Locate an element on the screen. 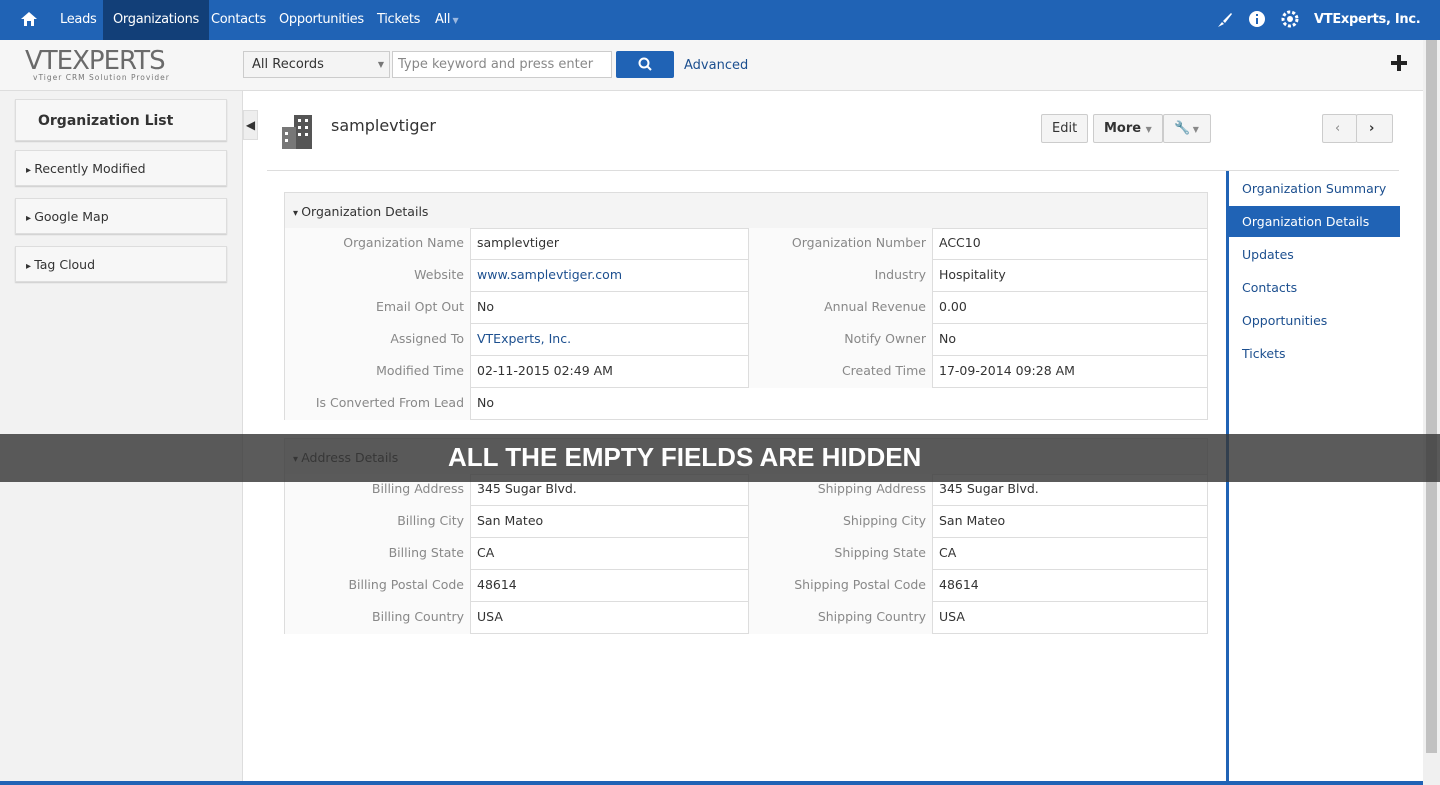 The image size is (1440, 785). field-value: 02-11-2015 02:49 AM is located at coordinates (610, 372).